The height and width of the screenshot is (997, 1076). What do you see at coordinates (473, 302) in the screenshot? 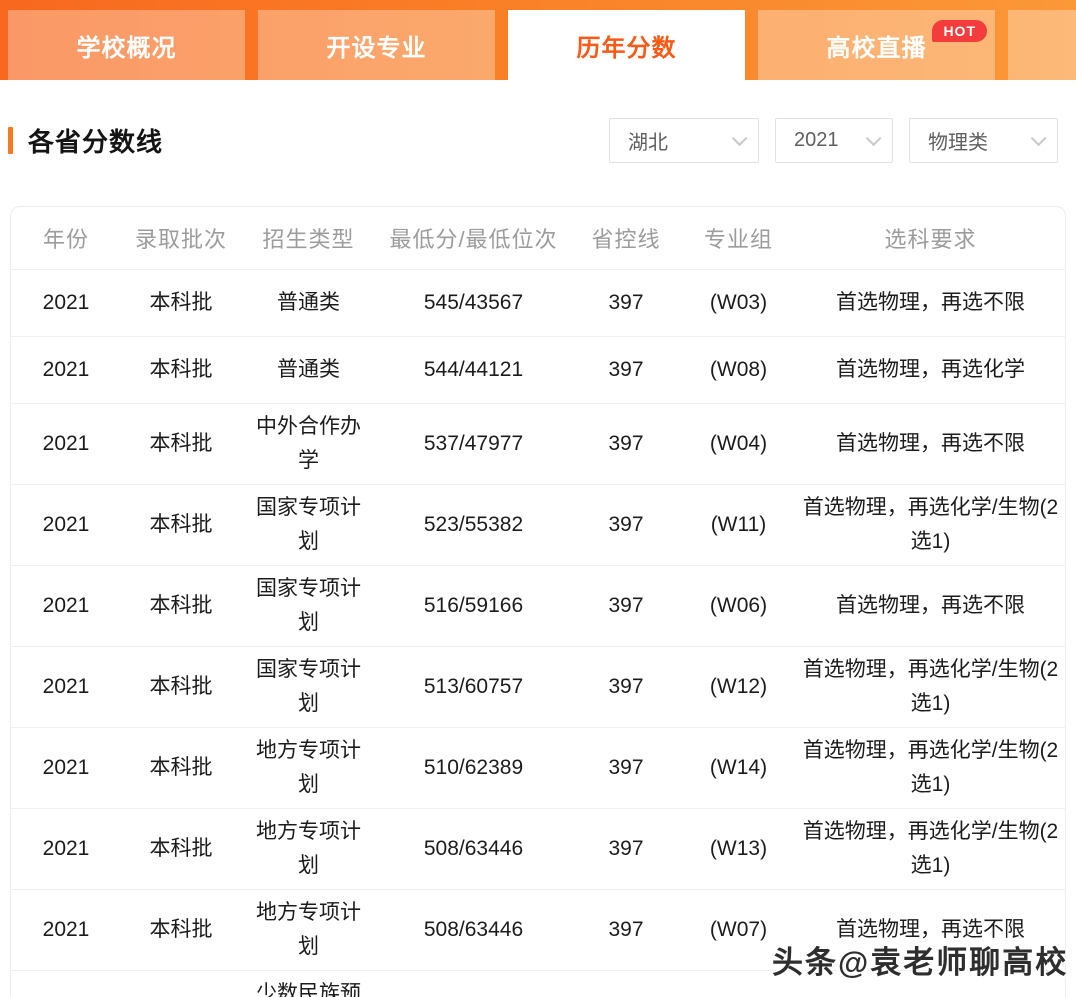
I see `cell-min-score-rank: 545/43567` at bounding box center [473, 302].